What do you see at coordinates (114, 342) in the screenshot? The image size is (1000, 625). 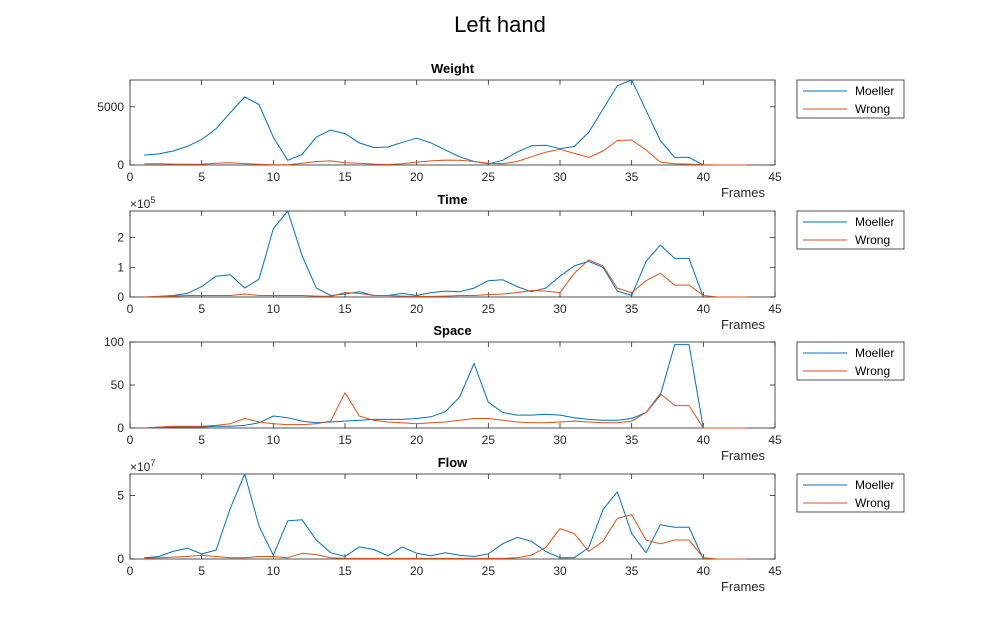 I see `y-tick-label: 100` at bounding box center [114, 342].